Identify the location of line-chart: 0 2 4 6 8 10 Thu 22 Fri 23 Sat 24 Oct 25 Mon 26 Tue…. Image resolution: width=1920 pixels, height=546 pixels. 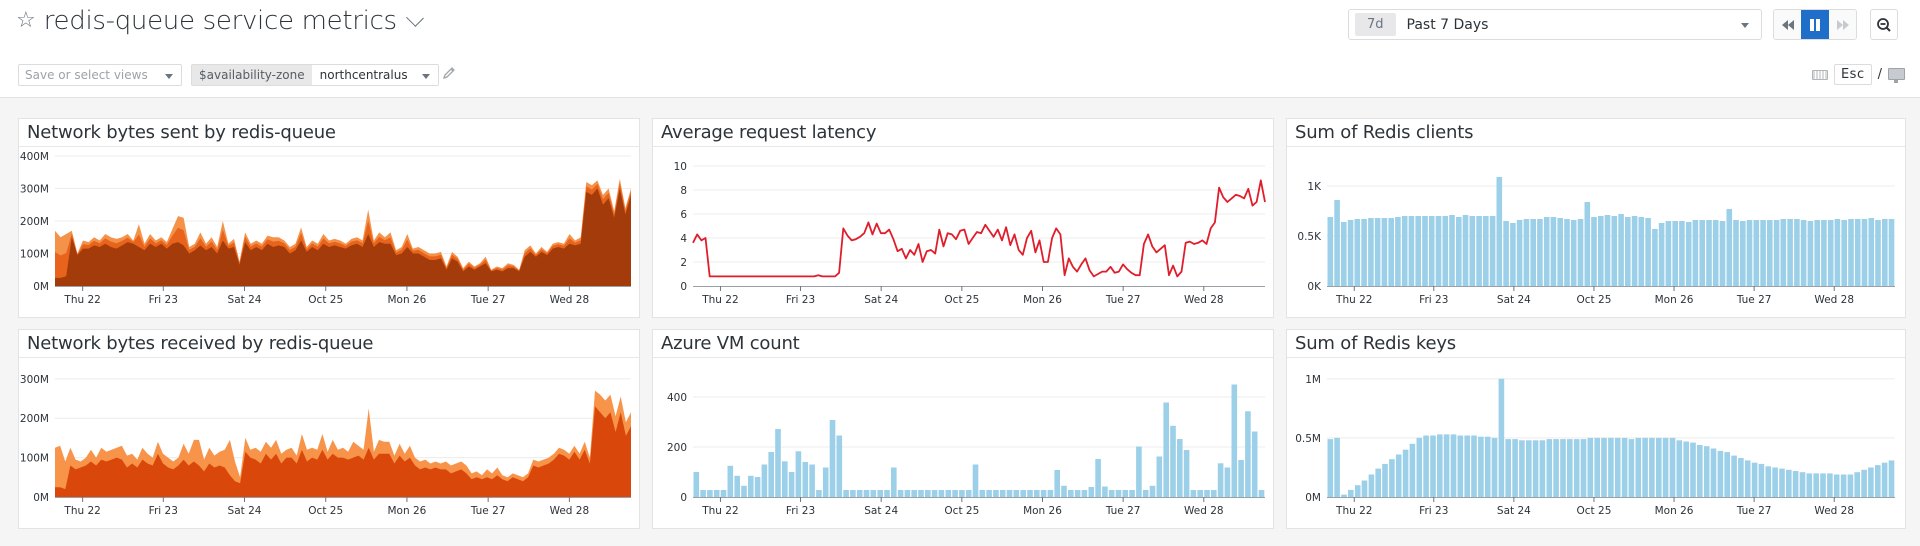
(963, 233).